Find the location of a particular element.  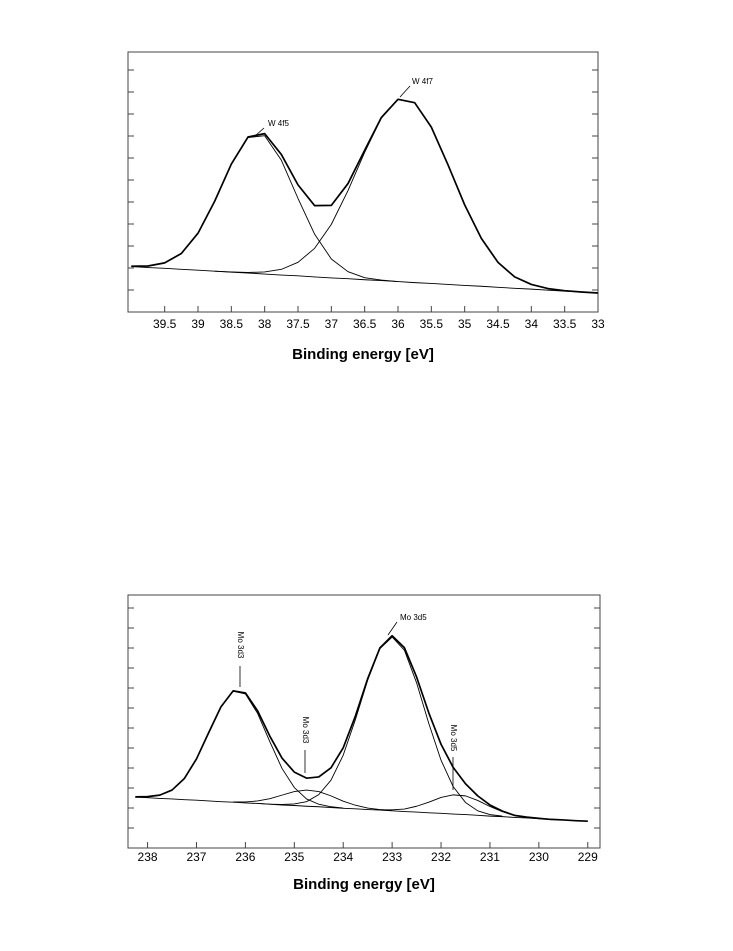

x-tick-label: 235 is located at coordinates (294, 857).